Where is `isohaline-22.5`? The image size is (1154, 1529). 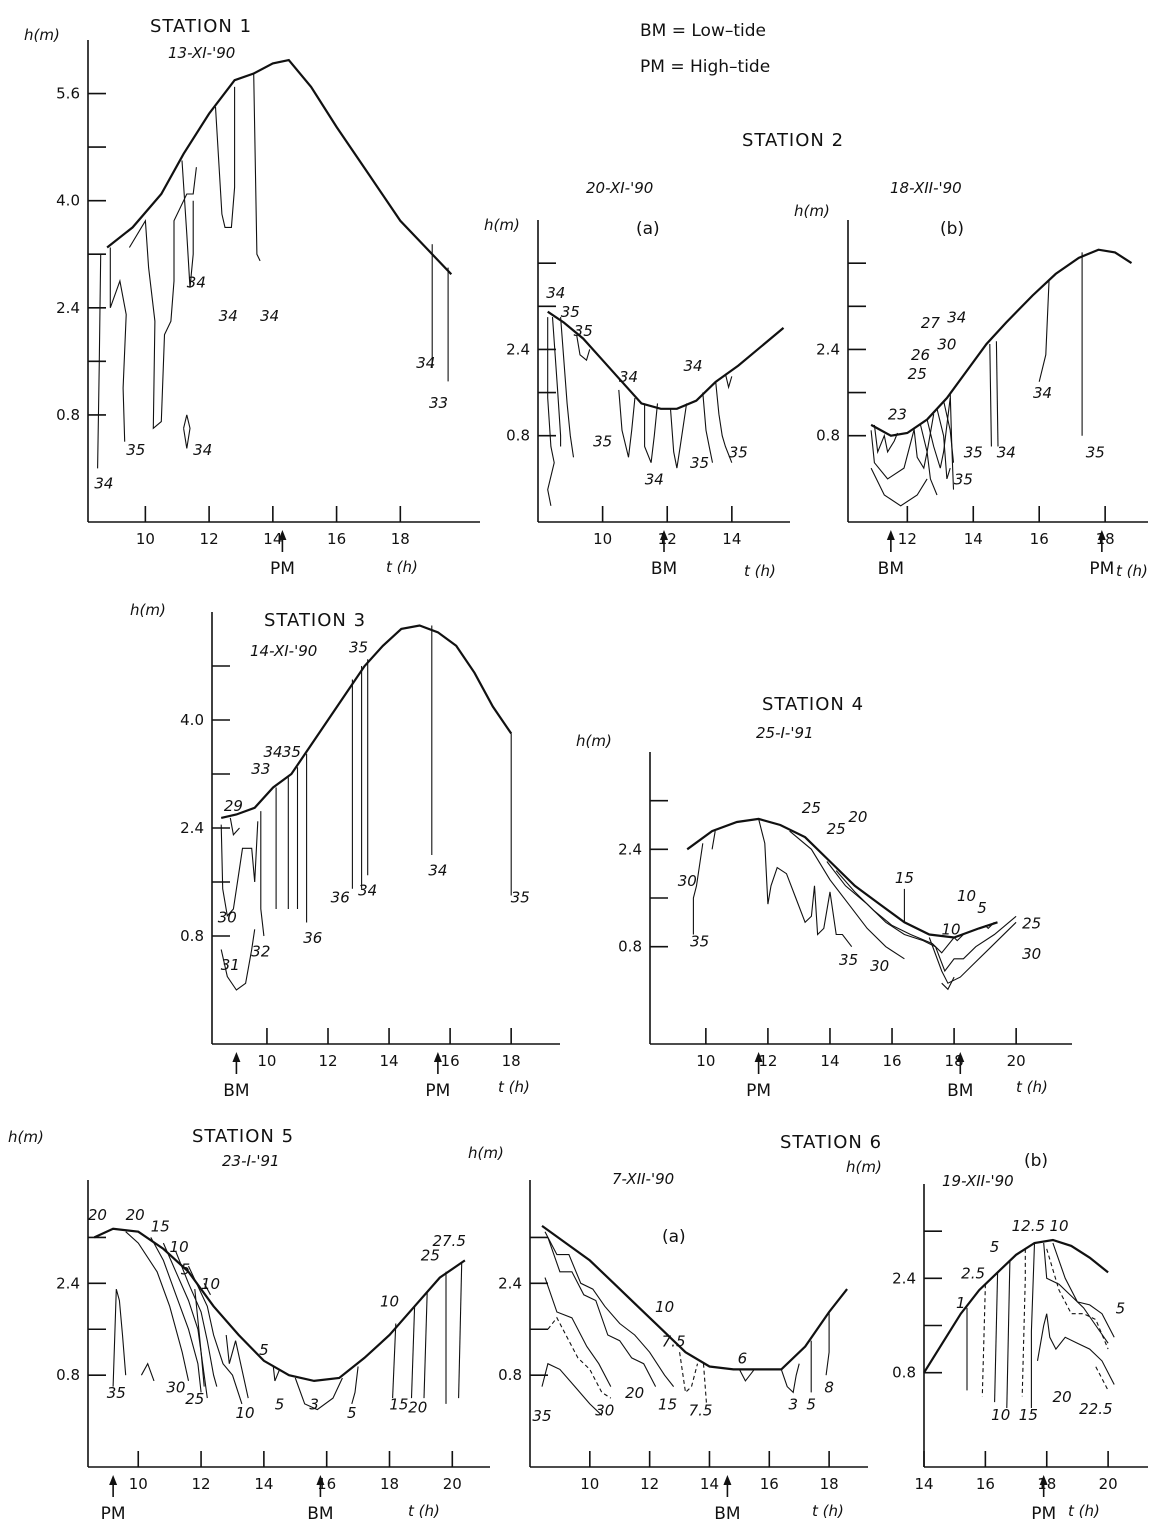 isohaline-22.5 is located at coordinates (1102, 1378).